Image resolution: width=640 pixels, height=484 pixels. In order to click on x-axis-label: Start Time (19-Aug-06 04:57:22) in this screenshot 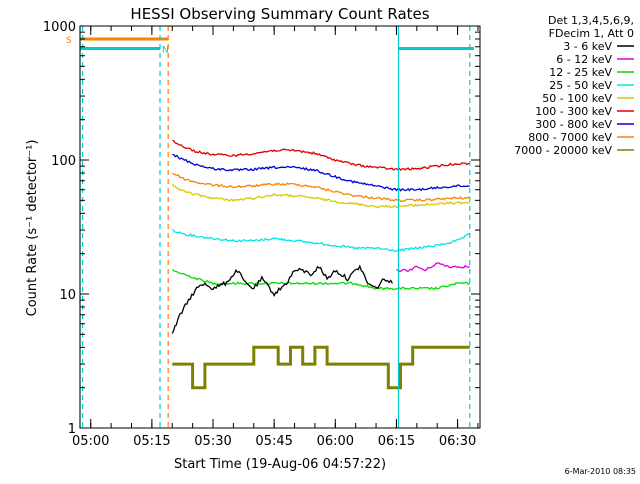, I will do `click(280, 464)`.